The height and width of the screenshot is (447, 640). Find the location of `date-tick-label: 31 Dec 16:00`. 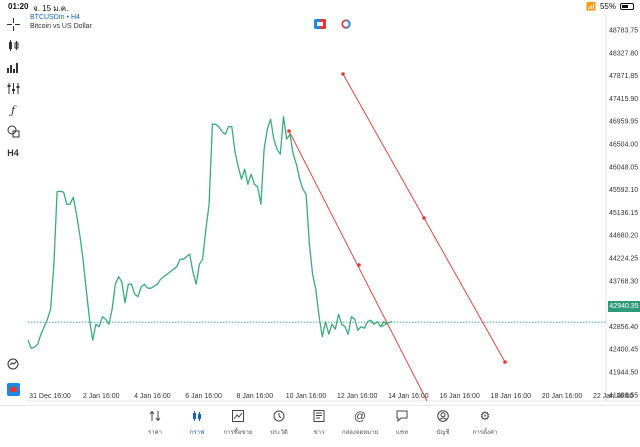

date-tick-label: 31 Dec 16:00 is located at coordinates (50, 396).